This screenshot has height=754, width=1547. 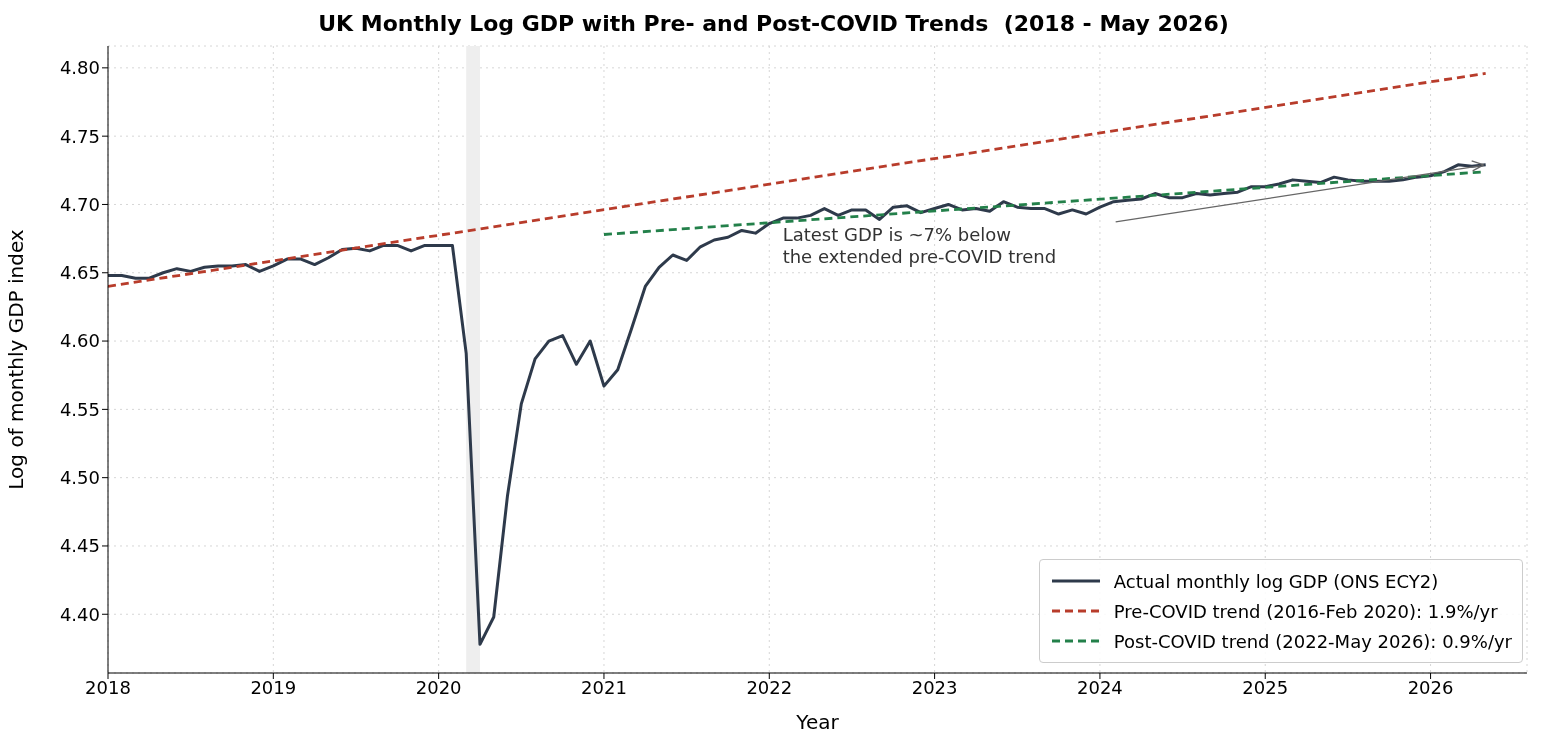 What do you see at coordinates (108, 687) in the screenshot?
I see `x-tick-label: 2018` at bounding box center [108, 687].